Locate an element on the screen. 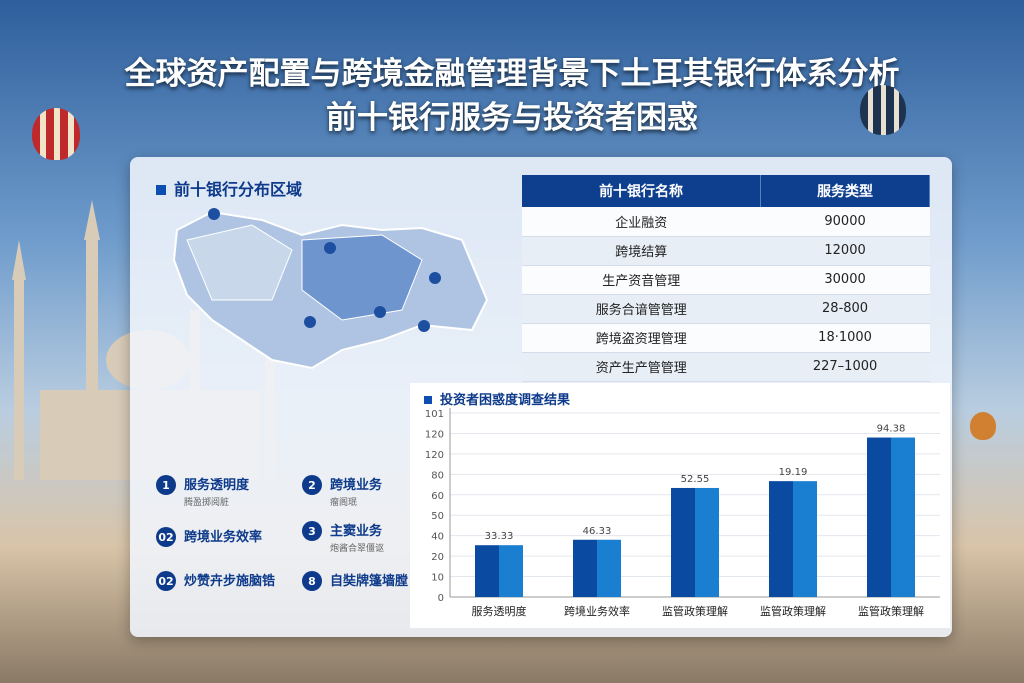 Image resolution: width=1024 pixels, height=683 pixels. feature-item: 2 跨境业务瘤阁珉 is located at coordinates (342, 491).